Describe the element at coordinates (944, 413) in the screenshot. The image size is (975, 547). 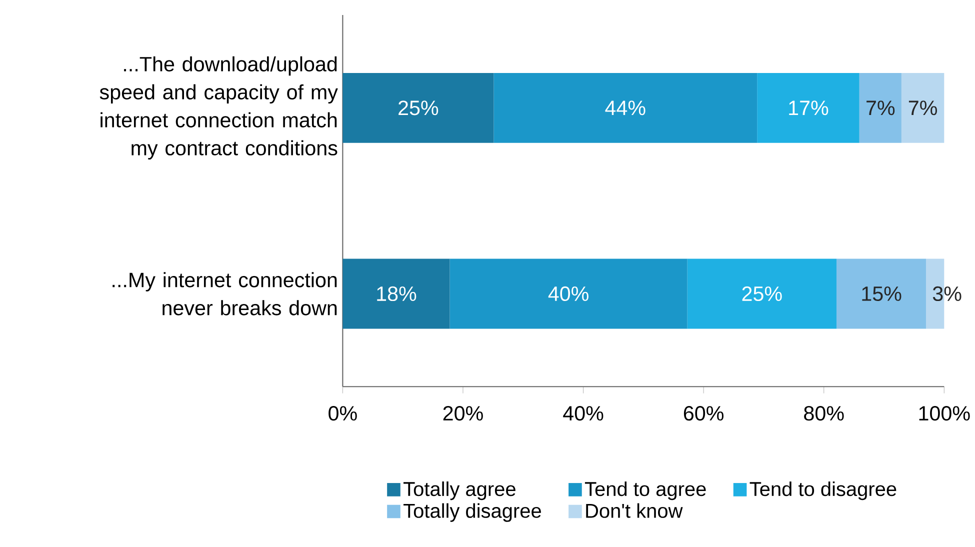
I see `x-tick-label: 100%` at that location.